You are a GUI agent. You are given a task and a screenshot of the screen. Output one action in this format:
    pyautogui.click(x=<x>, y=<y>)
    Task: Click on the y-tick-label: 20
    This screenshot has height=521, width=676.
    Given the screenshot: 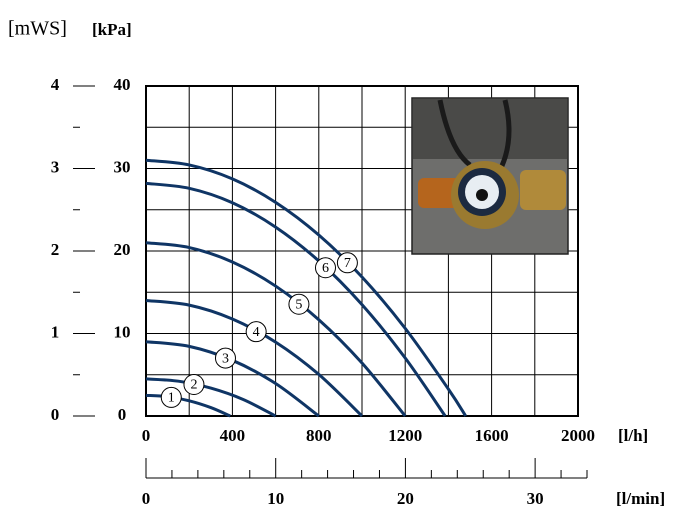 What is the action you would take?
    pyautogui.click(x=122, y=249)
    